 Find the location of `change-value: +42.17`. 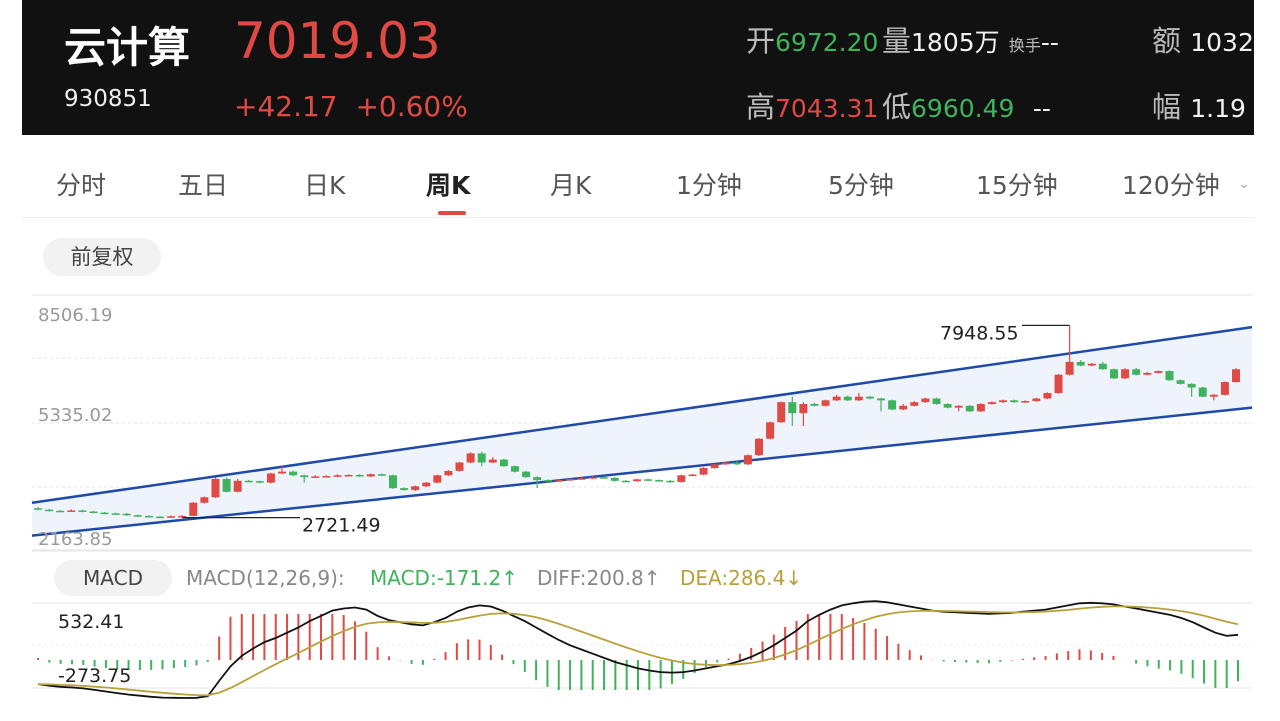

change-value: +42.17 is located at coordinates (286, 106).